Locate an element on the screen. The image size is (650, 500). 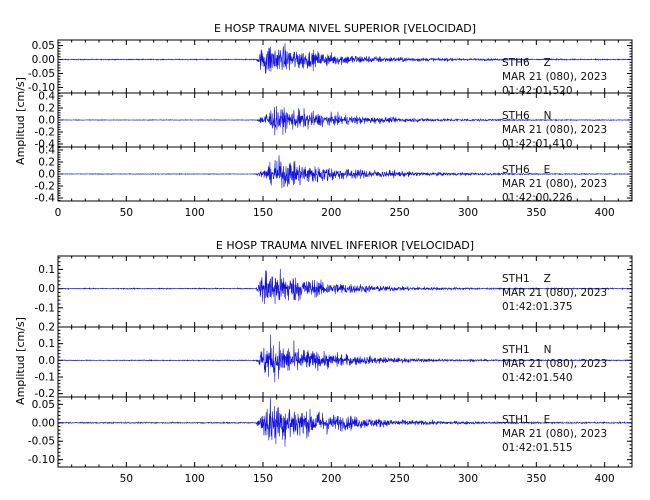
time-label: 01:42:01.375 is located at coordinates (537, 307).